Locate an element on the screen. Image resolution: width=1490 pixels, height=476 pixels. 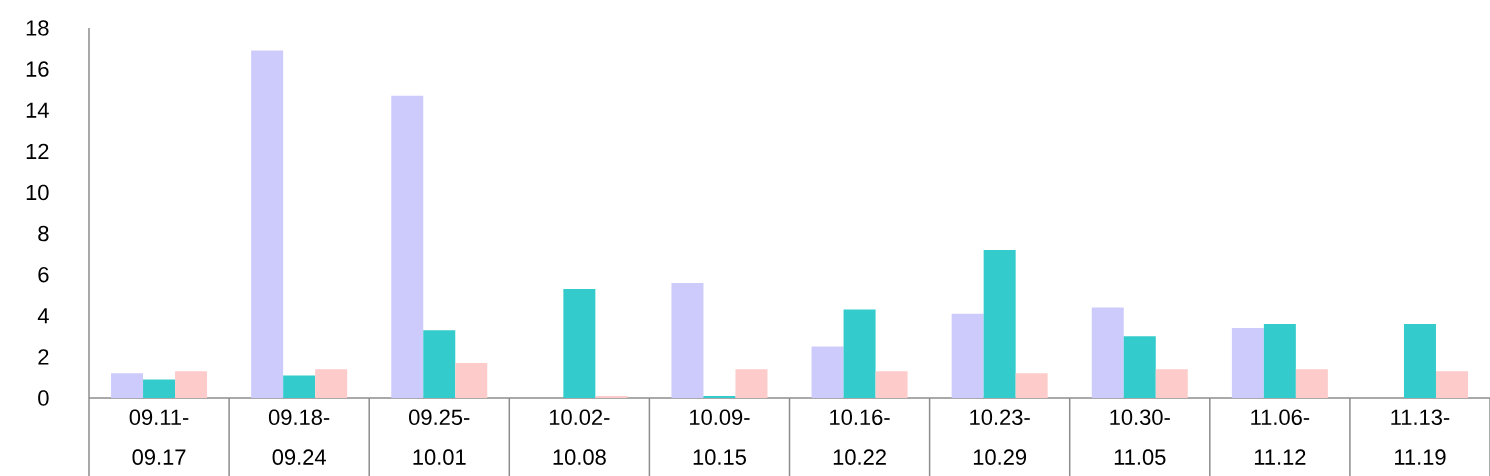
y-tick-label: 16 is located at coordinates (37, 69).